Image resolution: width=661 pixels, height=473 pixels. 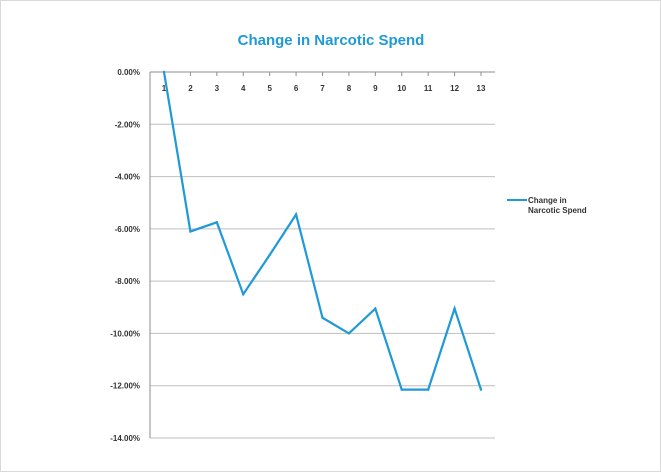 I want to click on x-tick-label: 1, so click(x=164, y=88).